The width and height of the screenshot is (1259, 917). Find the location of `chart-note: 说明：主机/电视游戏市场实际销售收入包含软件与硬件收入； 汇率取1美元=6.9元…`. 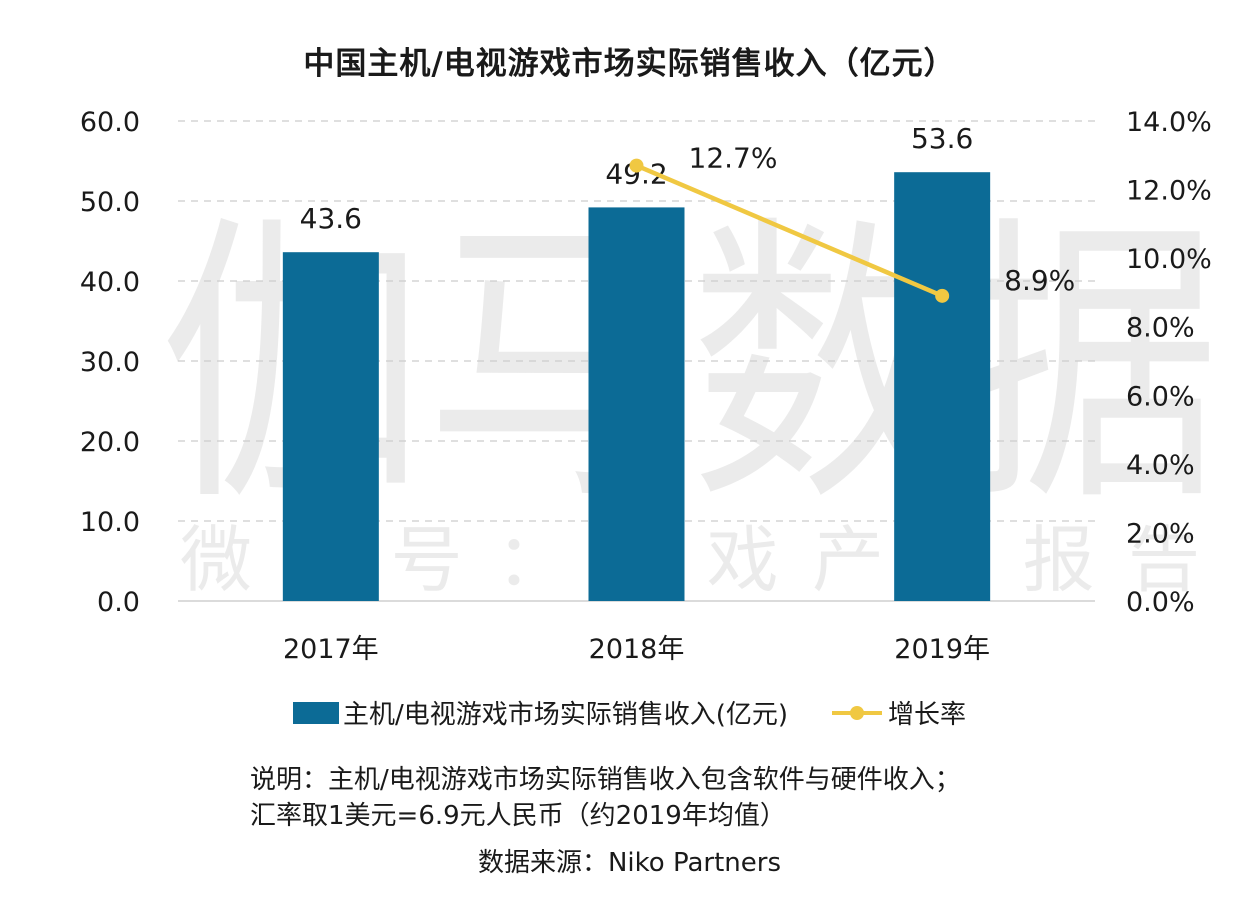

chart-note: 说明：主机/电视游戏市场实际销售收入包含软件与硬件收入； 汇率取1美元=6.9元… is located at coordinates (605, 798).